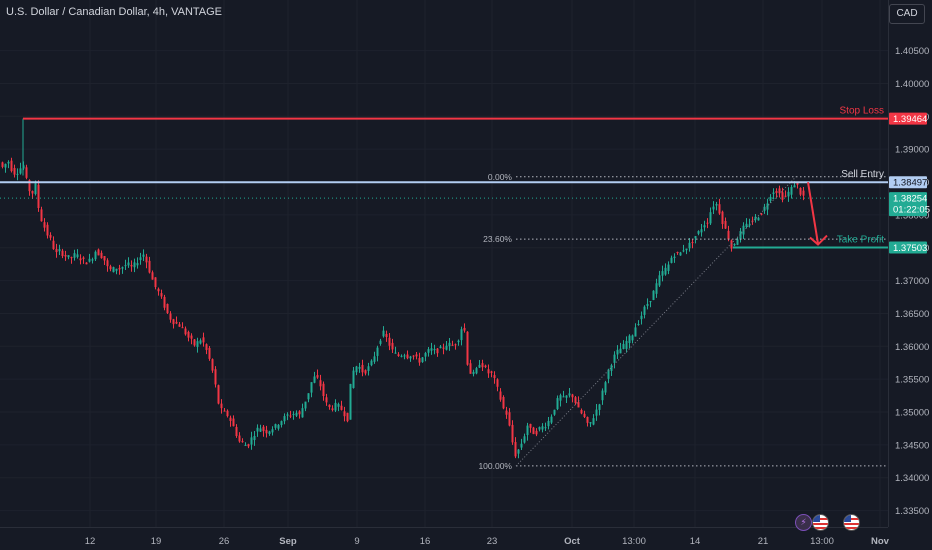 The width and height of the screenshot is (932, 550). Describe the element at coordinates (912, 281) in the screenshot. I see `y-tick-label: 1.37000` at that location.